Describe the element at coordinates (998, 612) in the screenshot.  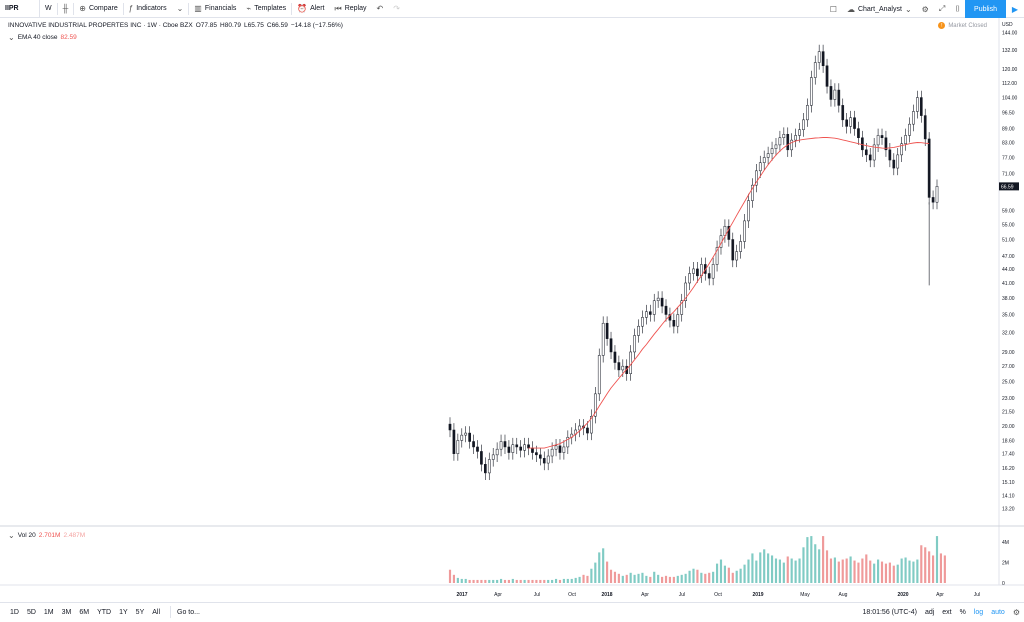
I see `auto-toggle: auto` at that location.